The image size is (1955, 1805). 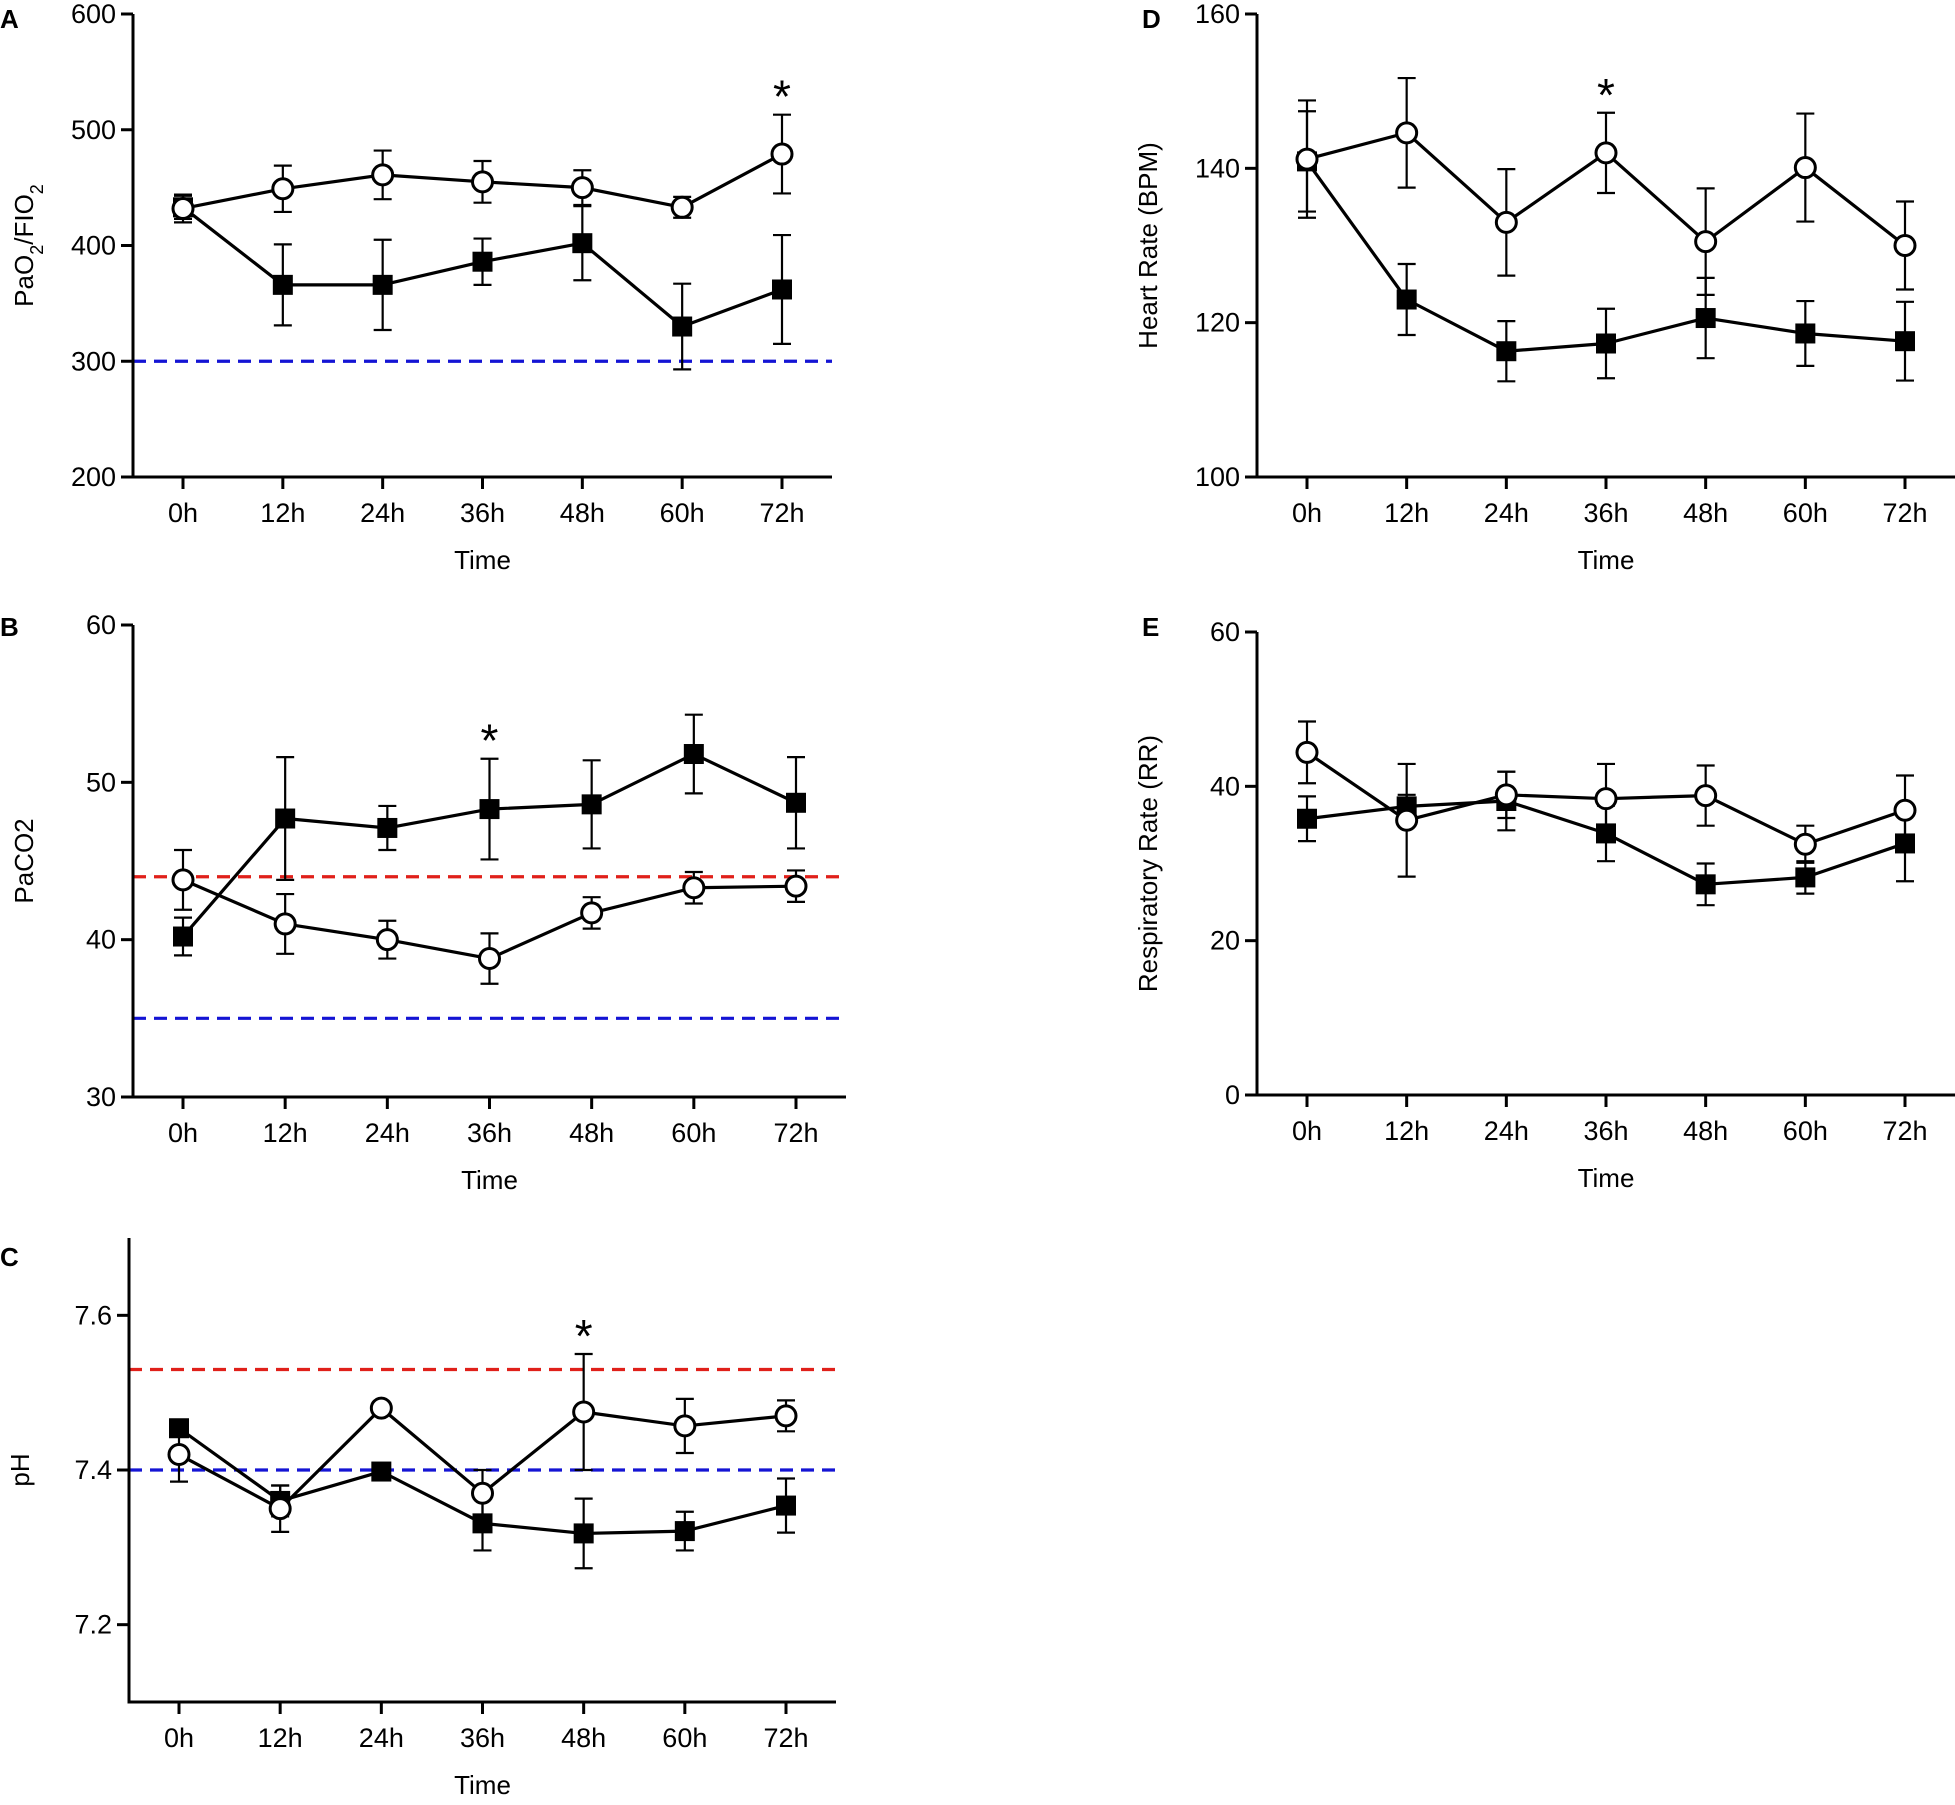 What do you see at coordinates (1605, 513) in the screenshot?
I see `x-tick-label: 36h` at bounding box center [1605, 513].